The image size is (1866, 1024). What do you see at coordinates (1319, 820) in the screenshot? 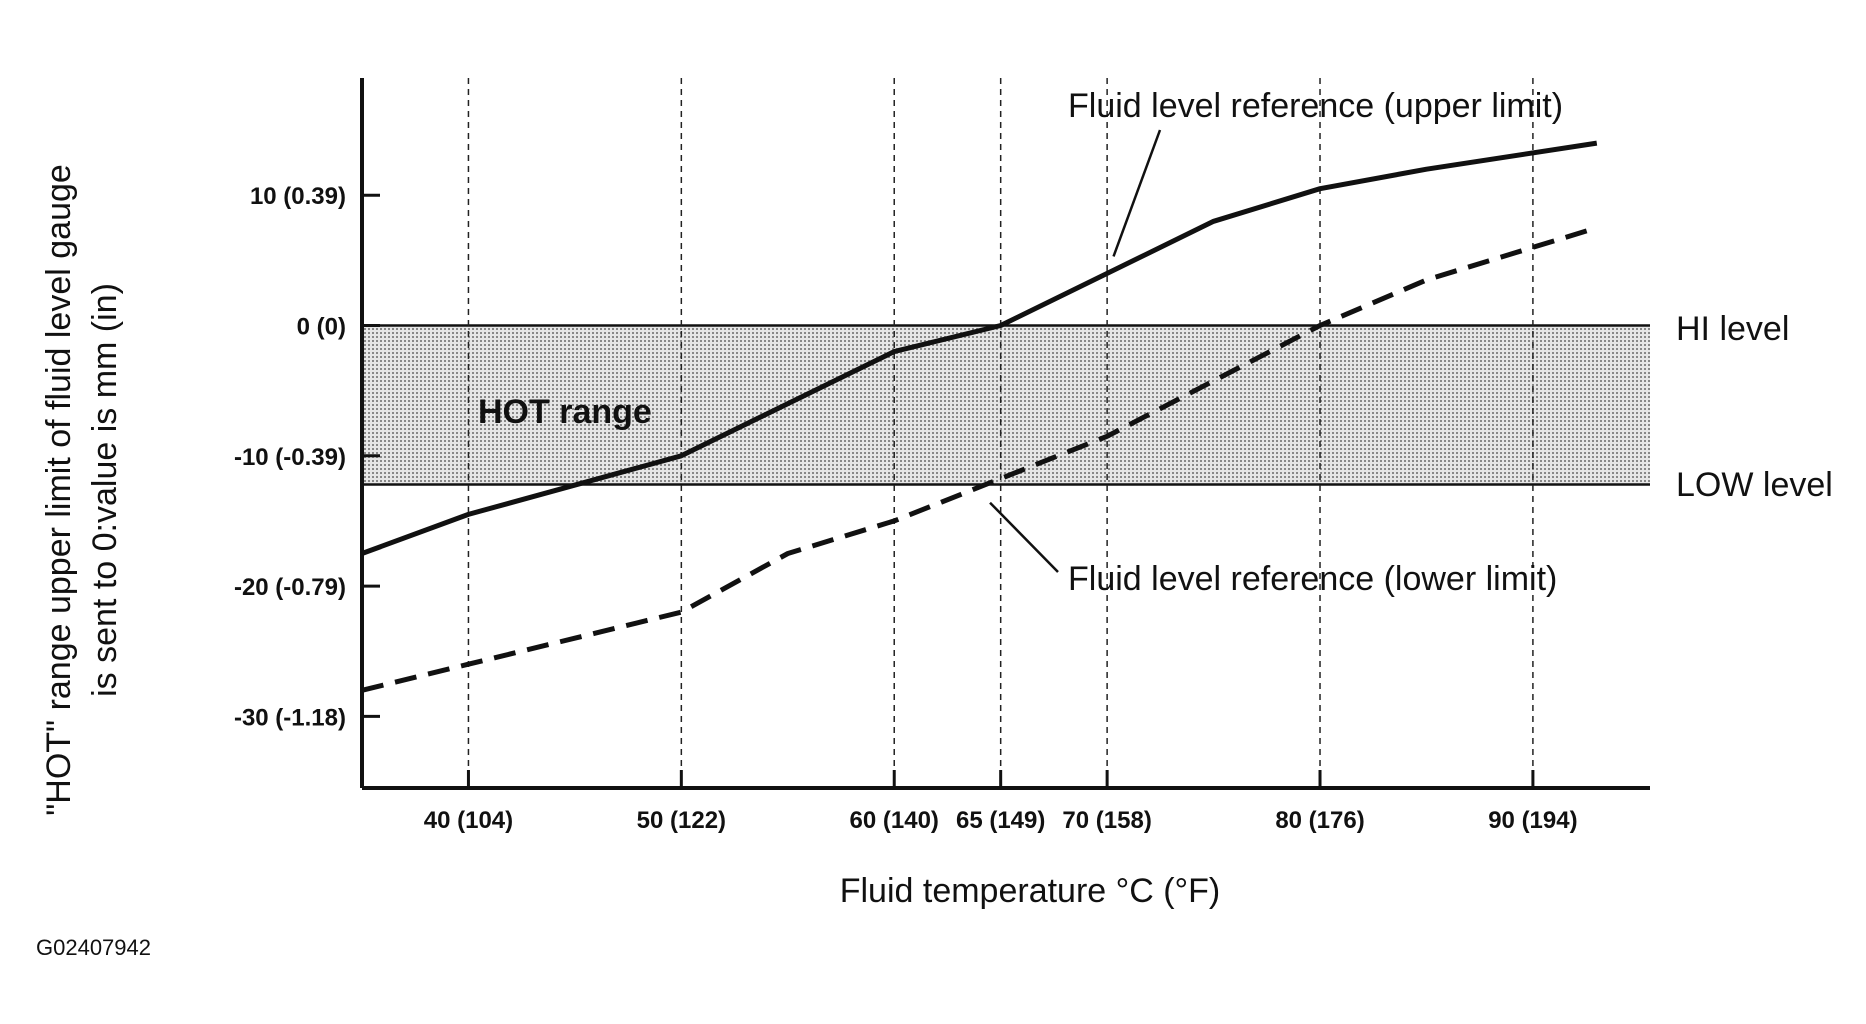
I see `x-tick-label-80: 80 (176)` at bounding box center [1319, 820].